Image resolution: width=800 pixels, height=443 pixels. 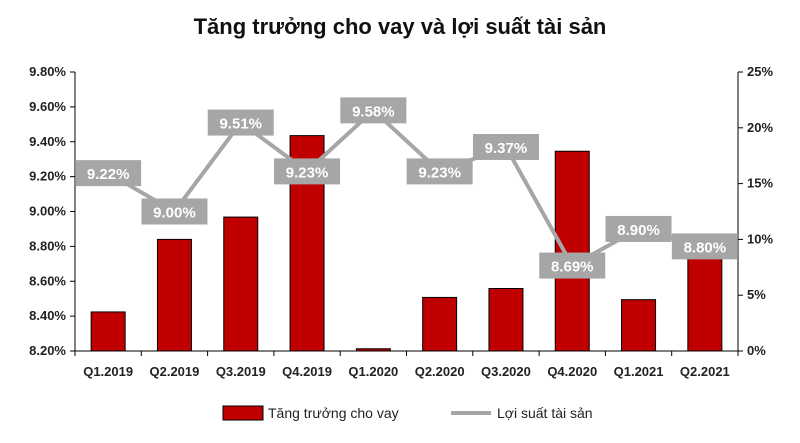 I want to click on left-axis-tick-label: 8.60%, so click(x=47, y=280).